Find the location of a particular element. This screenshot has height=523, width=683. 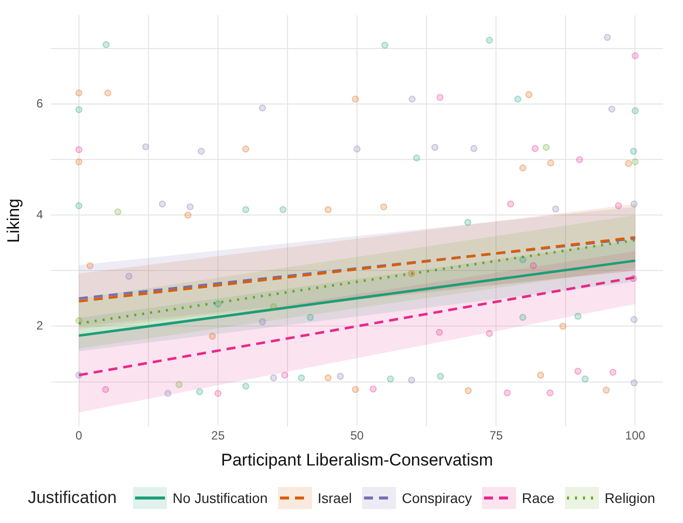

x-tick-label: 0 is located at coordinates (79, 435).